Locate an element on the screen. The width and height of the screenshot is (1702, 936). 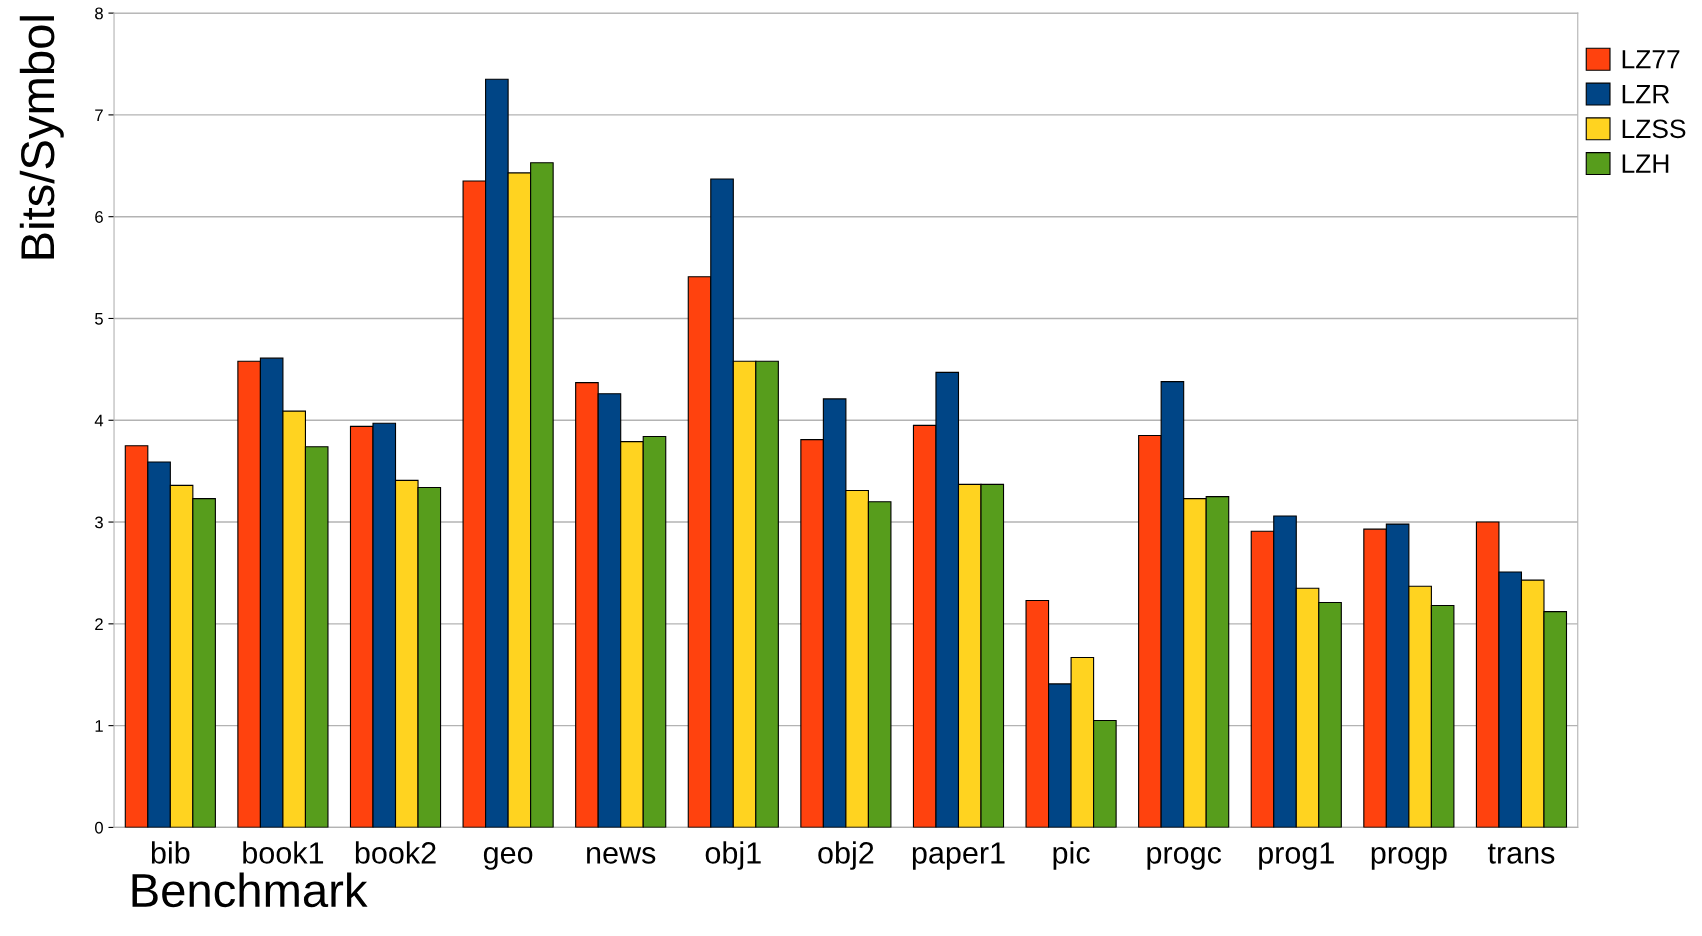
x-tick-label: book1 is located at coordinates (283, 852).